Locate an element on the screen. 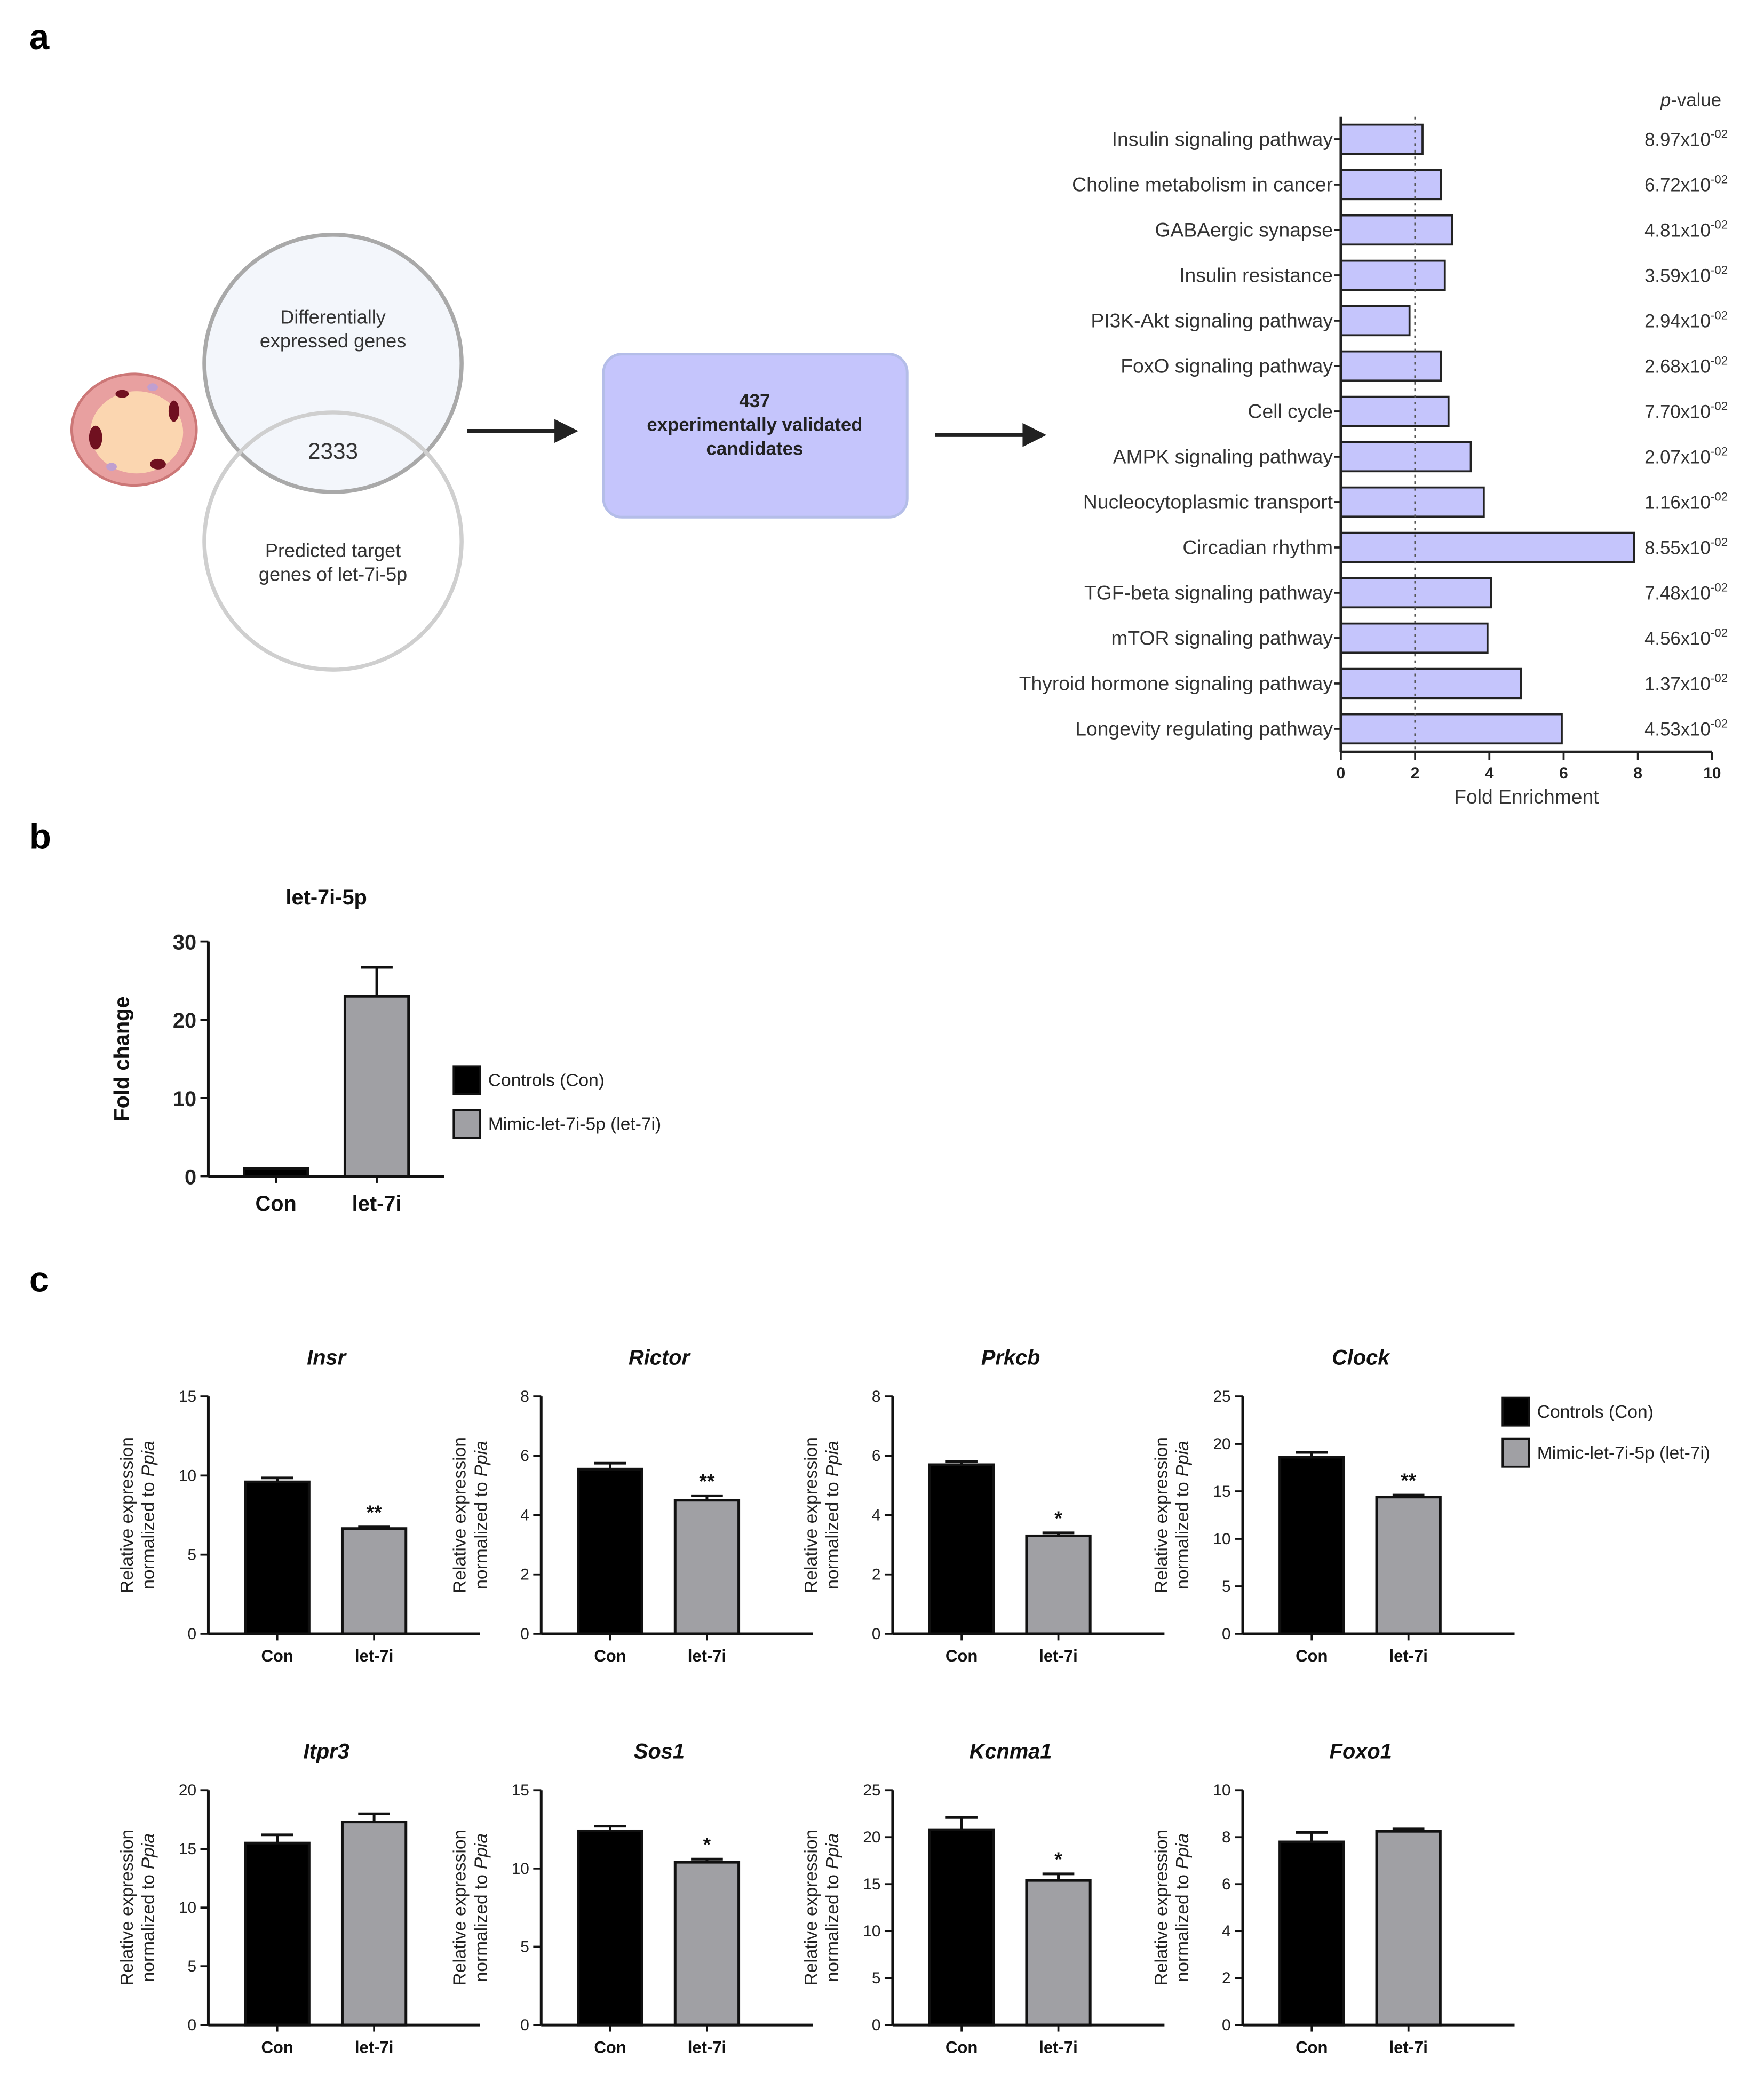 The height and width of the screenshot is (2082, 1764). p-value: 3.59x10-02 is located at coordinates (1686, 274).